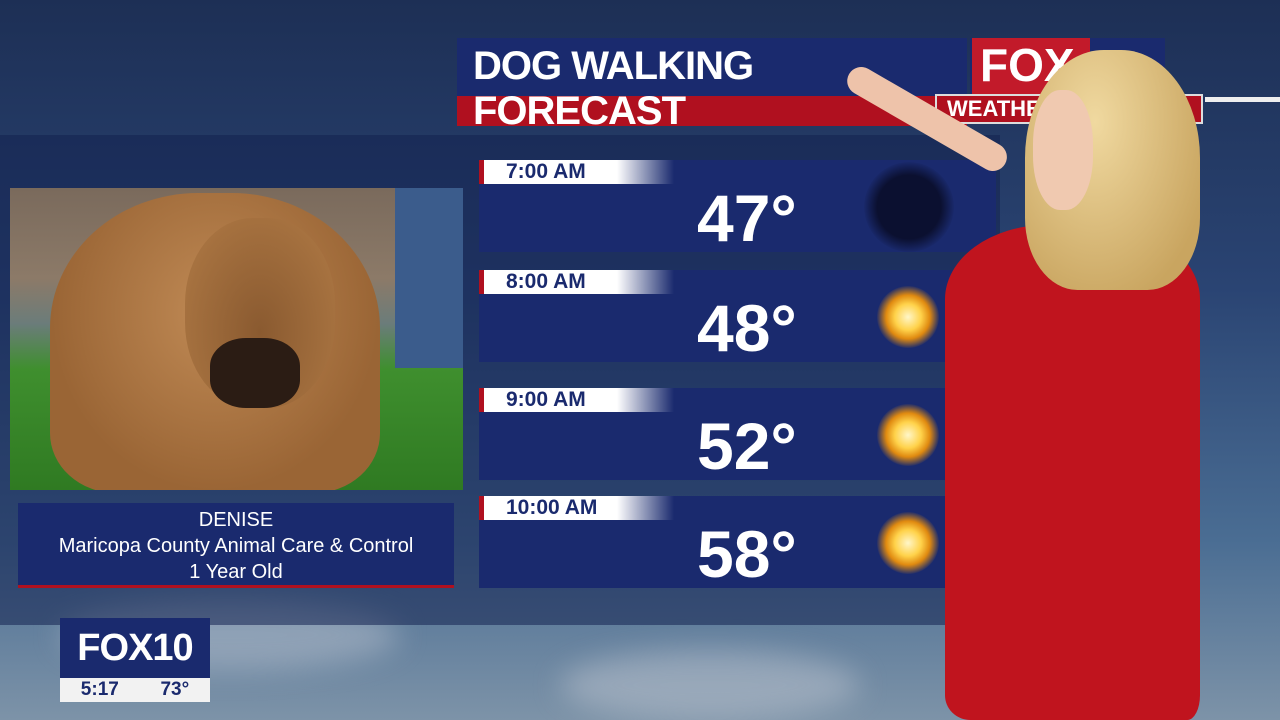 Image resolution: width=1280 pixels, height=720 pixels. Describe the element at coordinates (747, 446) in the screenshot. I see `forecast-temp: 52°` at that location.